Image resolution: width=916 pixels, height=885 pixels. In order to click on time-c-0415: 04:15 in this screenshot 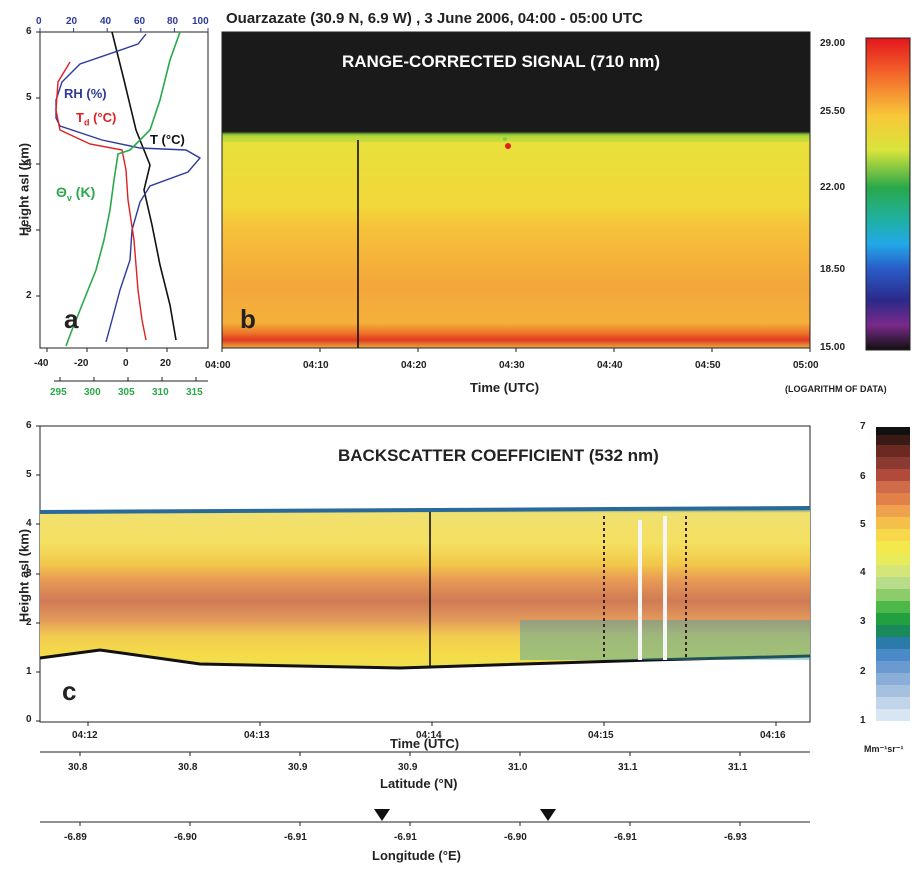, I will do `click(601, 735)`.